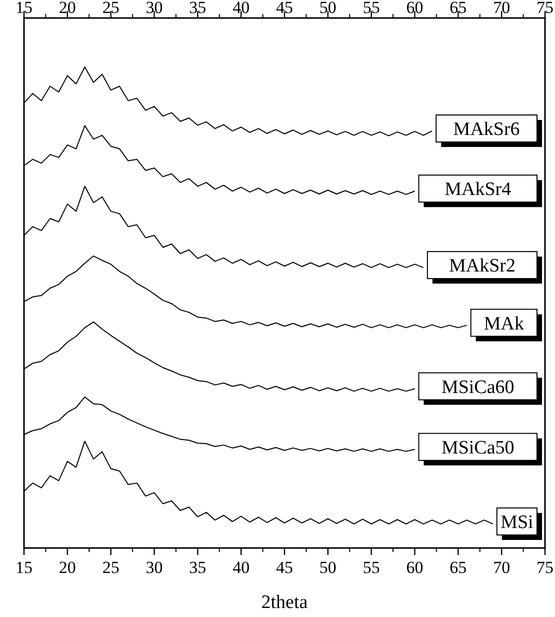 The height and width of the screenshot is (617, 555). What do you see at coordinates (284, 567) in the screenshot?
I see `x-tick-label: 45` at bounding box center [284, 567].